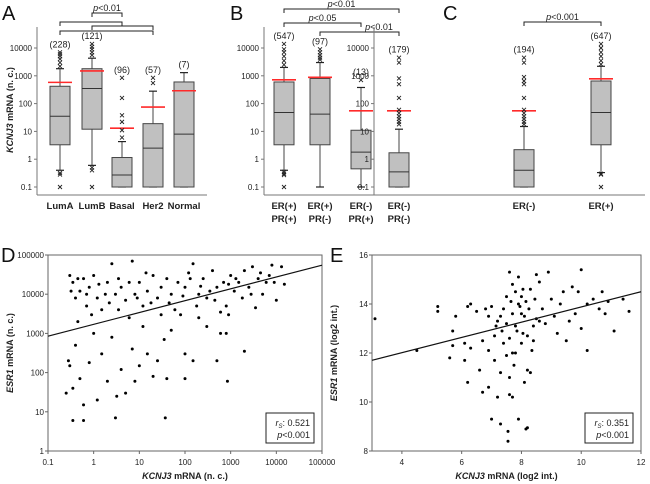 The width and height of the screenshot is (650, 484). Describe the element at coordinates (236, 14) in the screenshot. I see `panel-letter: B` at that location.